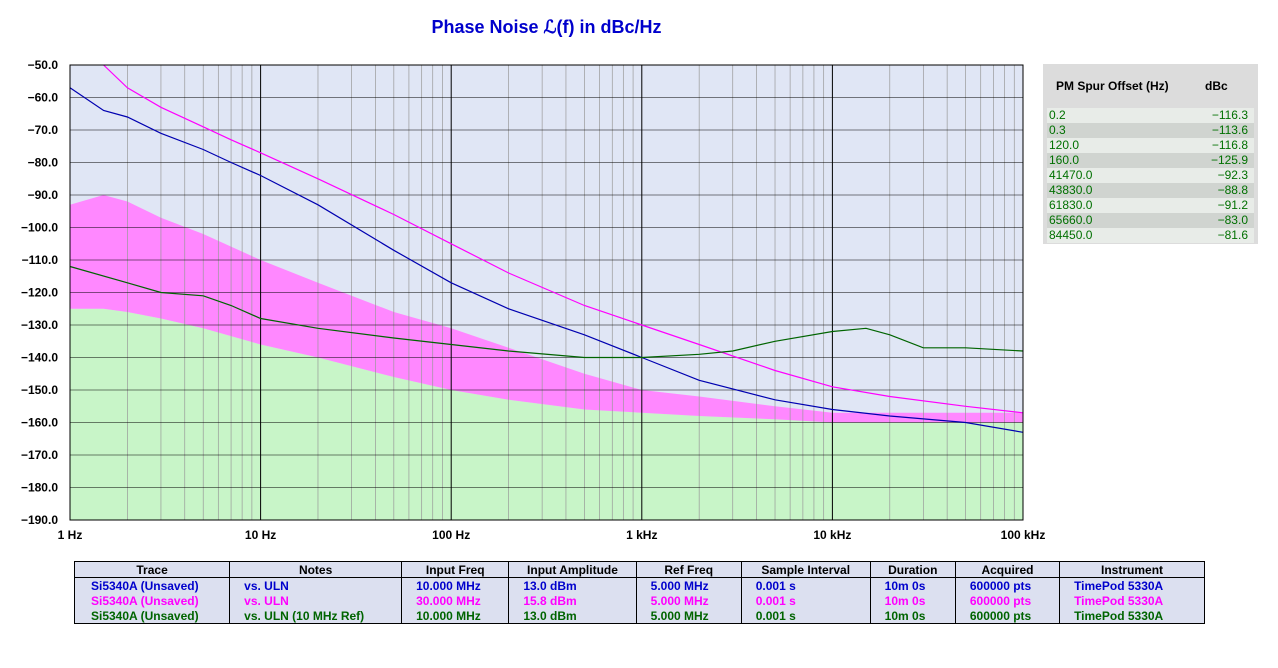 Image resolution: width=1278 pixels, height=668 pixels. What do you see at coordinates (39, 228) in the screenshot?
I see `y-tick-label: −100.0` at bounding box center [39, 228].